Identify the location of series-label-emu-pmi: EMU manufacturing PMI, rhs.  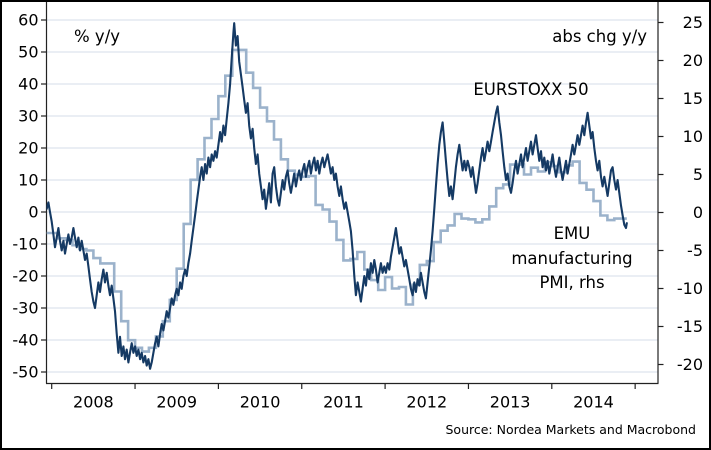
(571, 259).